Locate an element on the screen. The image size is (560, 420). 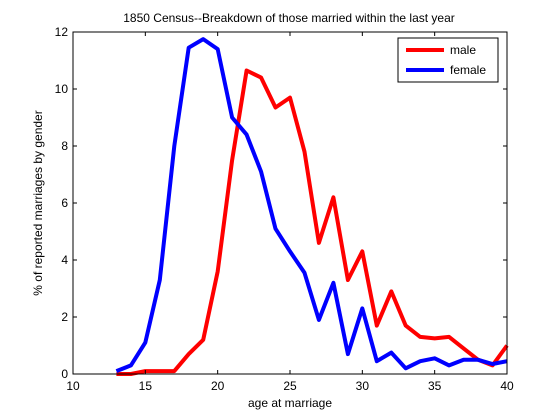
x-tick-label: 10 is located at coordinates (73, 386).